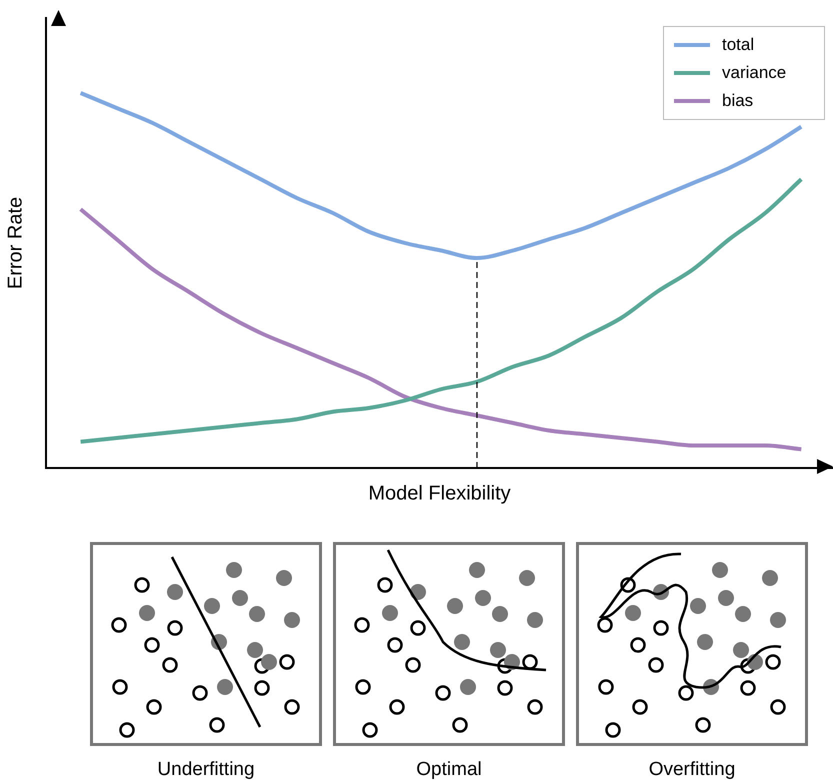  Describe the element at coordinates (754, 73) in the screenshot. I see `legend-label: variance` at that location.